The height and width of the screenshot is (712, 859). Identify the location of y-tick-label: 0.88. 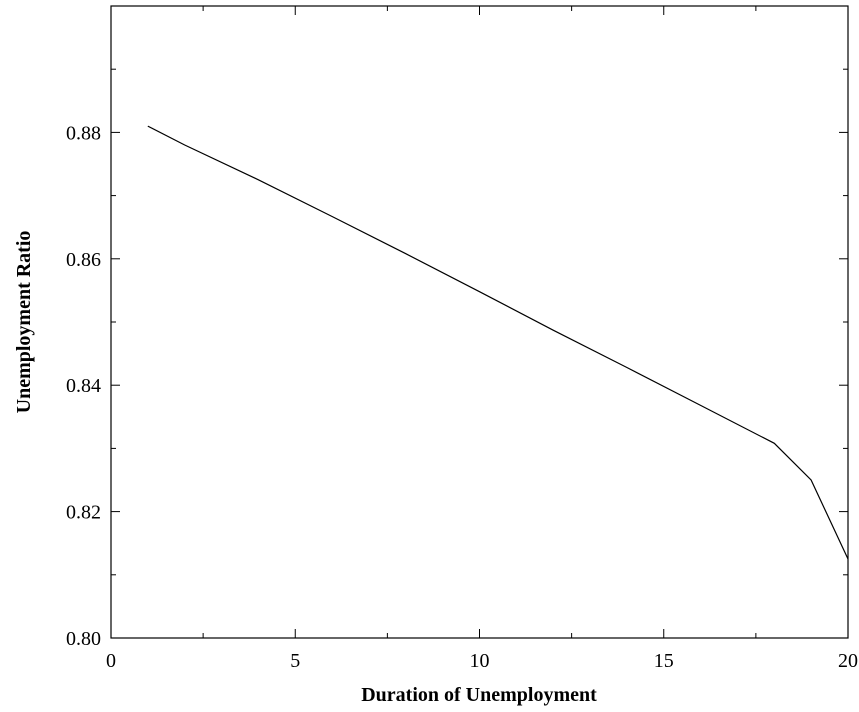
(83, 133).